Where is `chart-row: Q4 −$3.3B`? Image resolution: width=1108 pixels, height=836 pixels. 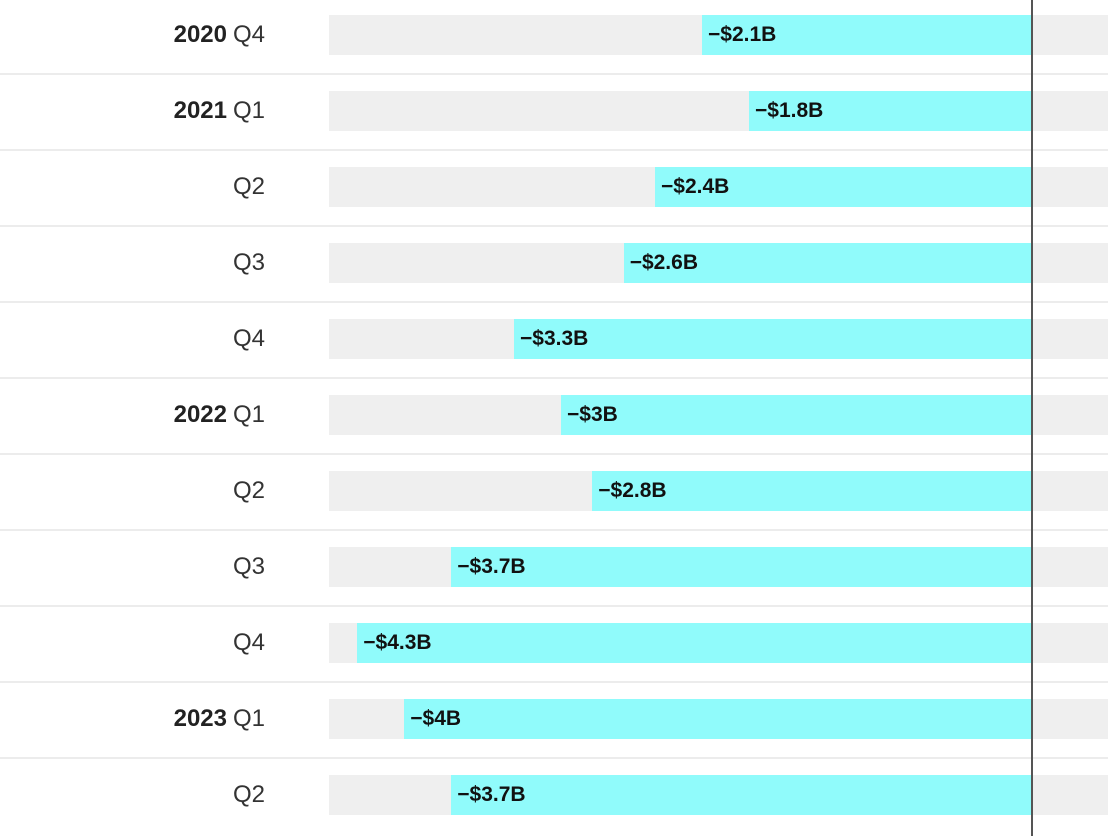
chart-row: Q4 −$3.3B is located at coordinates (554, 342).